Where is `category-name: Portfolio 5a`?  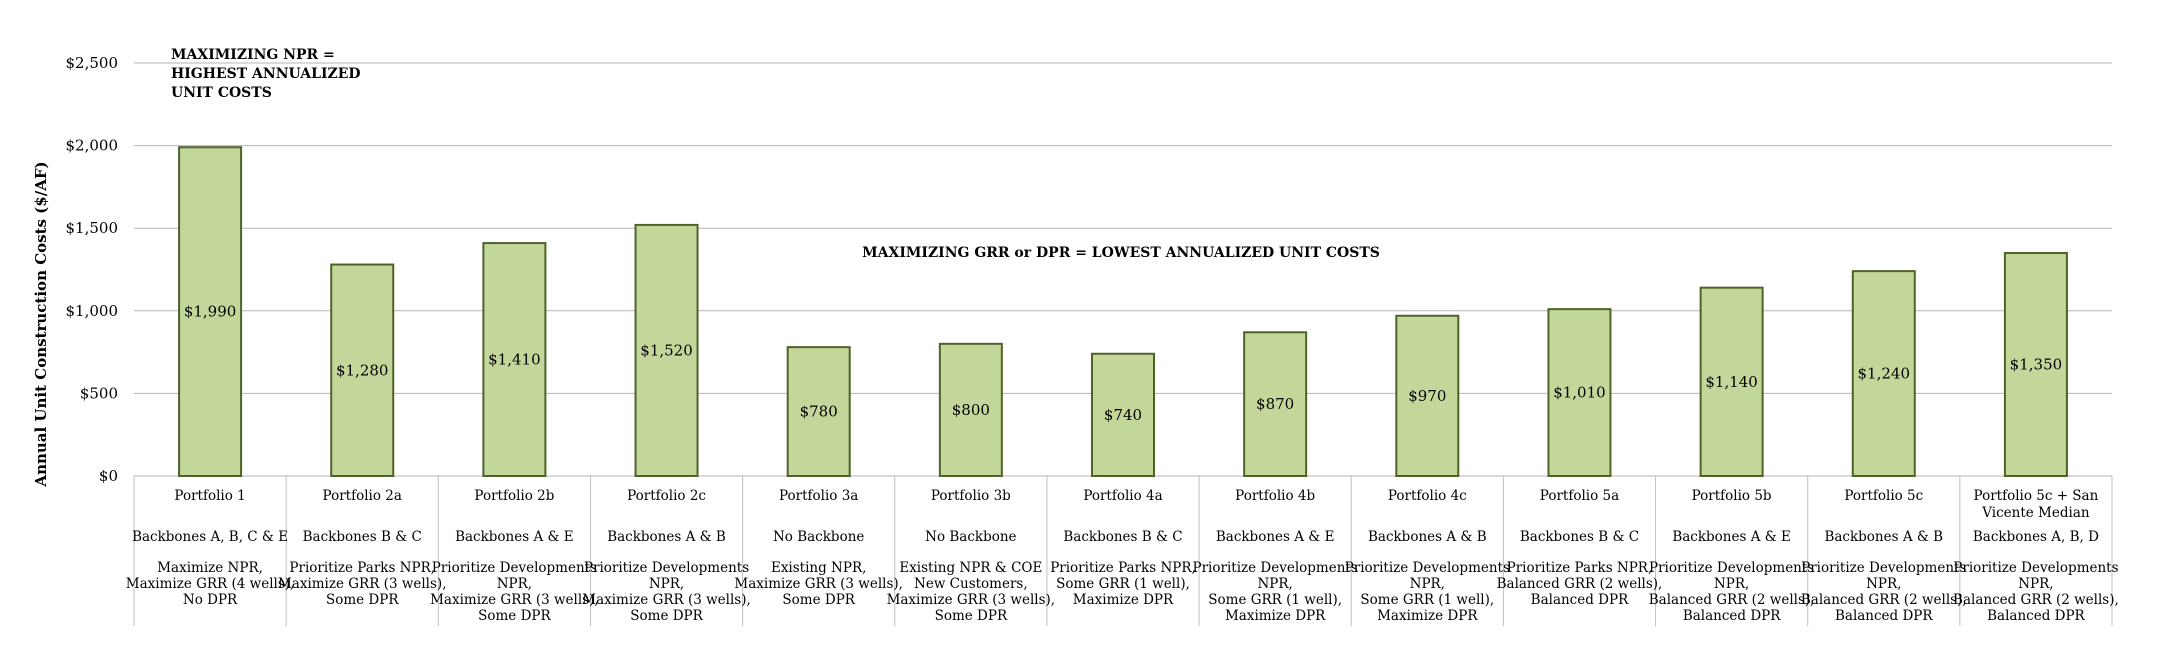
category-name: Portfolio 5a is located at coordinates (1579, 496).